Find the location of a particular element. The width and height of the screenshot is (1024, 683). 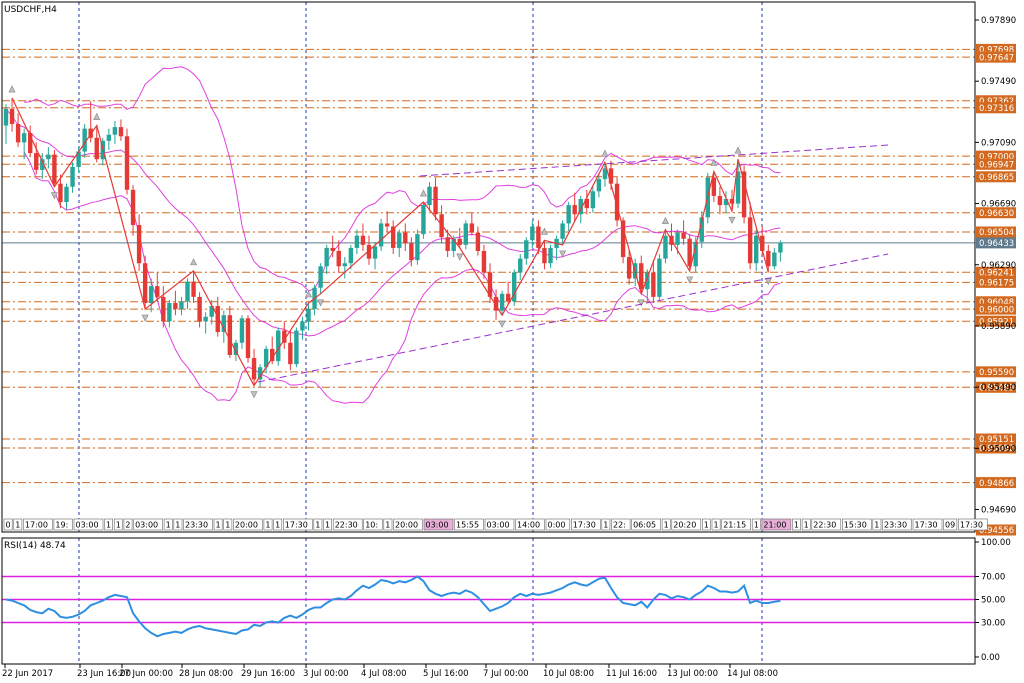

price-level-label: 0.95921 is located at coordinates (996, 322).